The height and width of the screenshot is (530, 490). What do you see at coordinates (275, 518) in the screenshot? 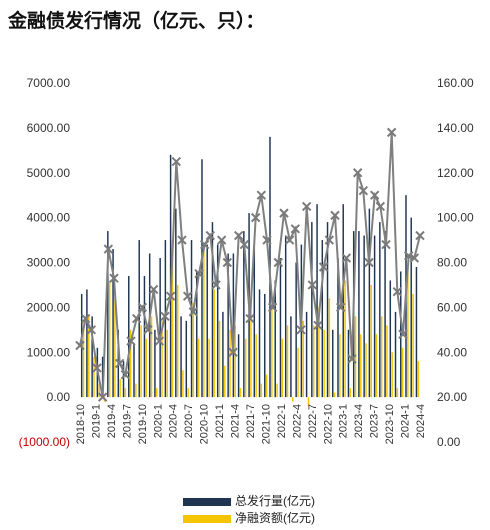
I see `legend-label-net: 净融资额(亿元)` at bounding box center [275, 518].